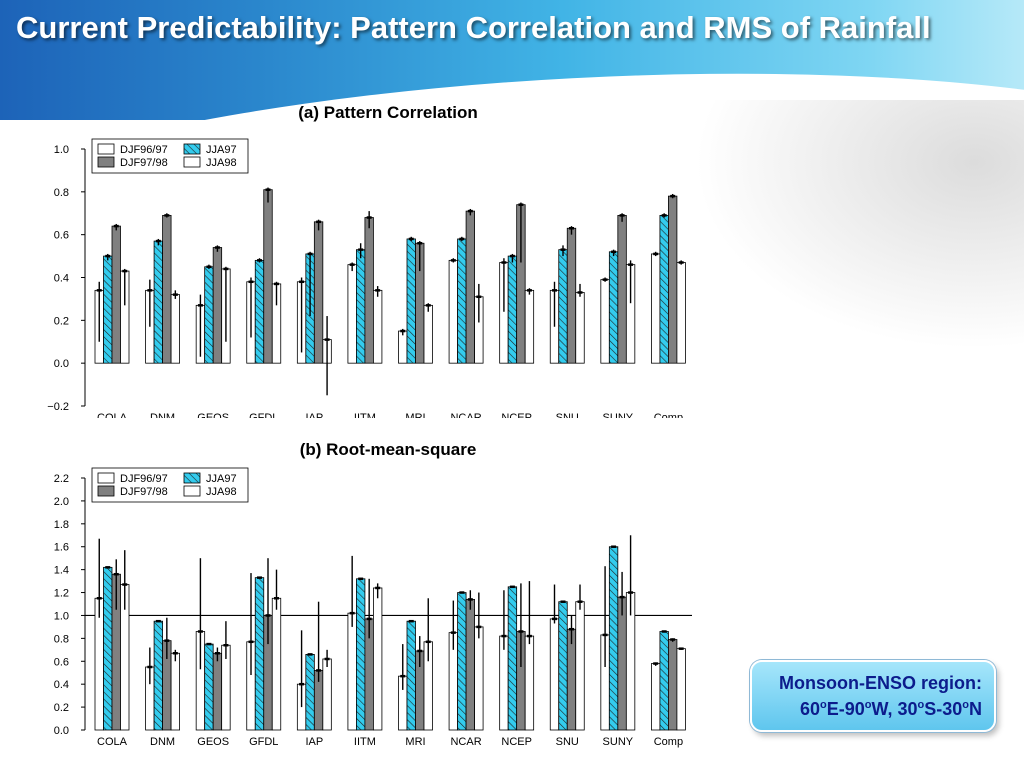  What do you see at coordinates (61, 502) in the screenshot?
I see `y-tick-label: 2.0` at bounding box center [61, 502].